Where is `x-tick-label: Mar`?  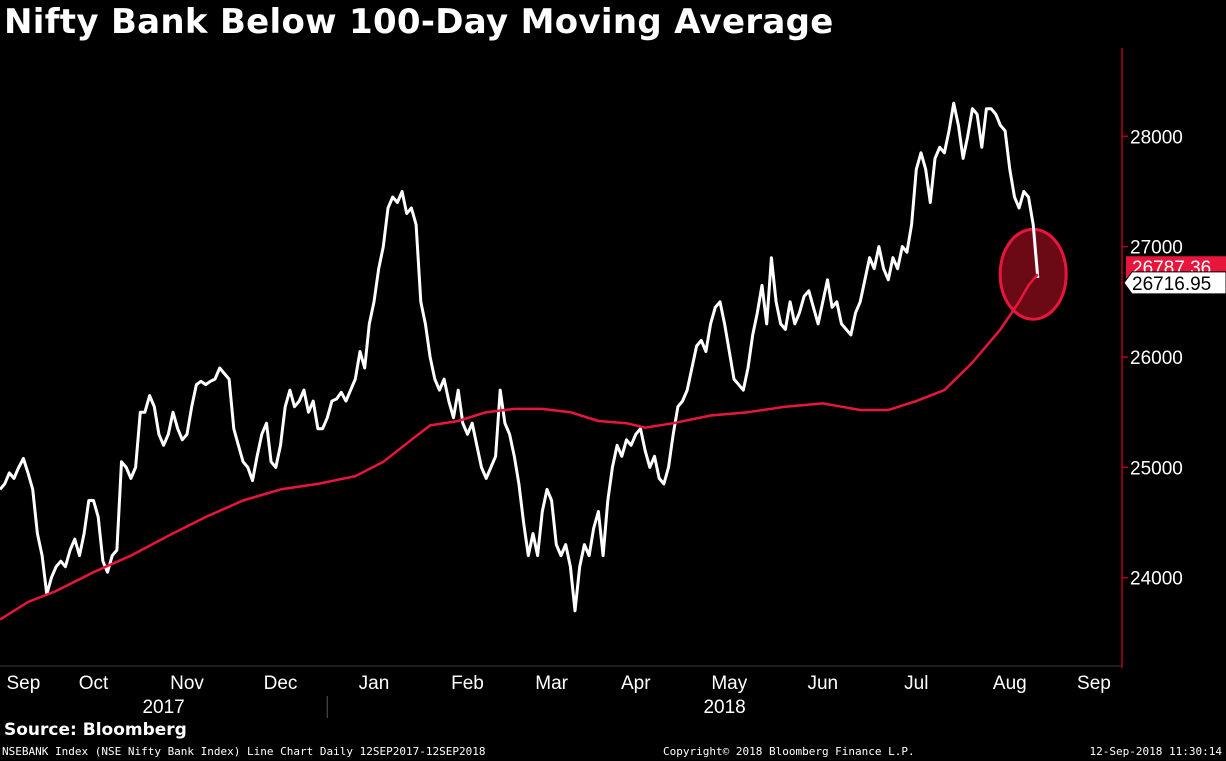 x-tick-label: Mar is located at coordinates (551, 683).